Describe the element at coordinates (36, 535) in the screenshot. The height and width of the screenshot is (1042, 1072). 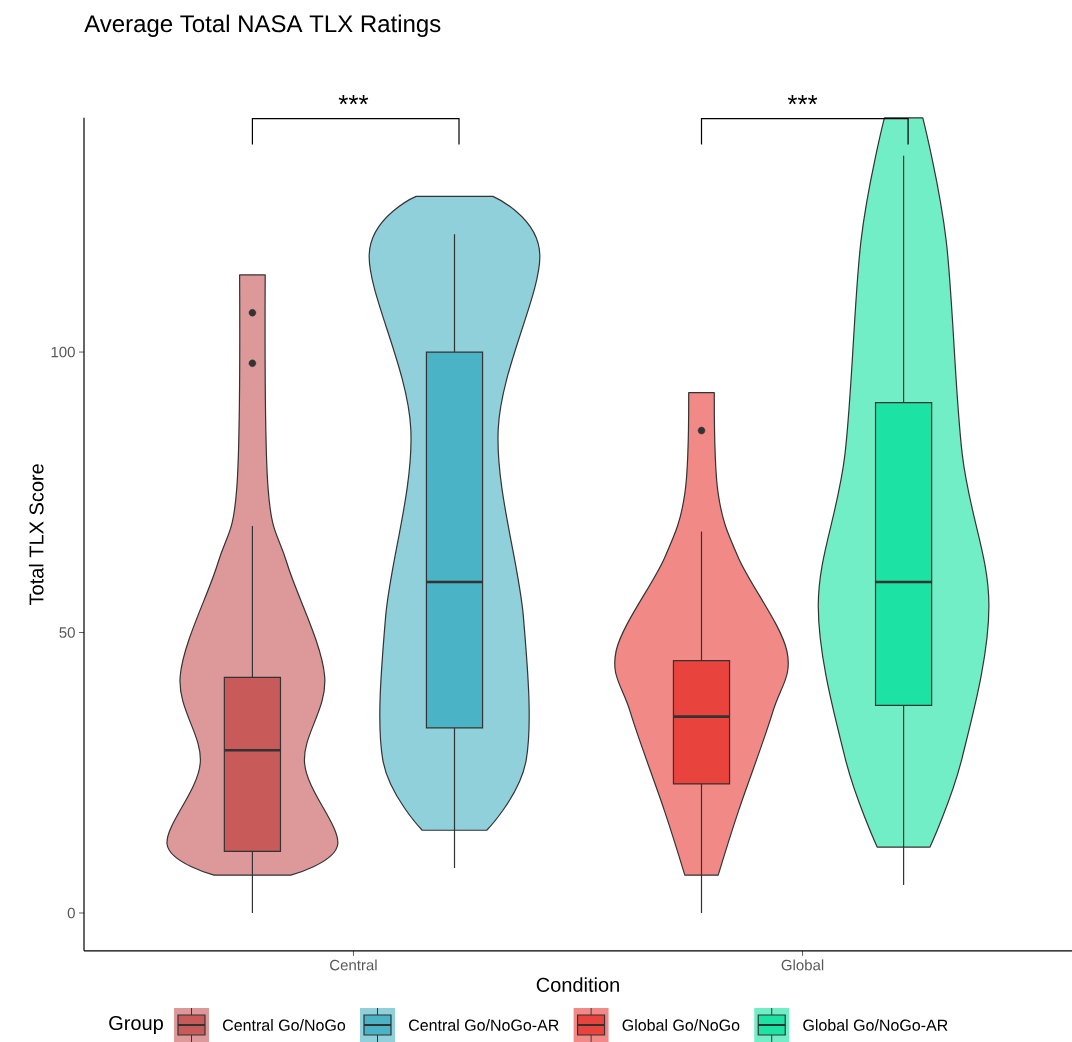
I see `y-axis-title: Total TLX Score` at that location.